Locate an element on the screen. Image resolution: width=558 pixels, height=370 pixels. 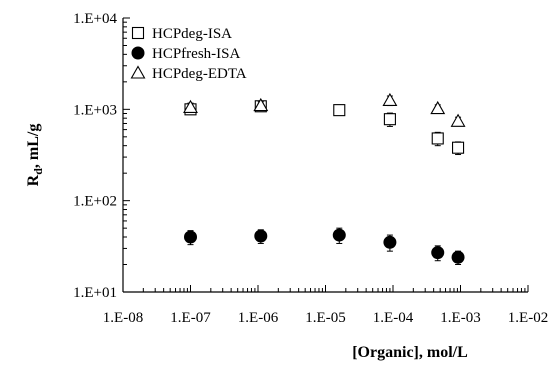
y-axis-title-main: R is located at coordinates (33, 180).